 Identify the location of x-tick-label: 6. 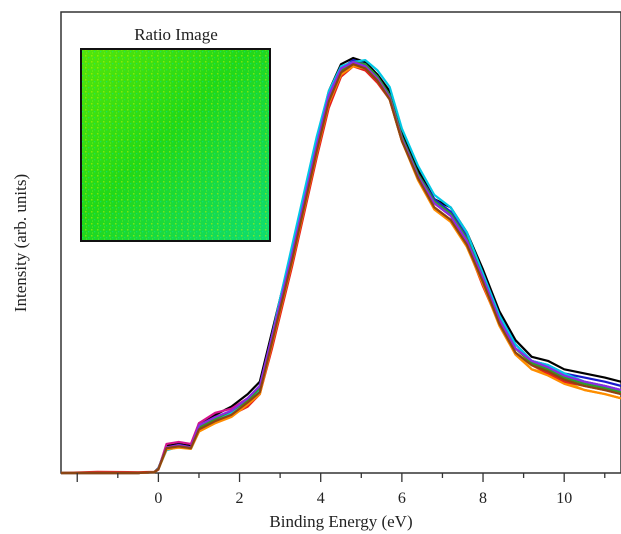
(402, 498).